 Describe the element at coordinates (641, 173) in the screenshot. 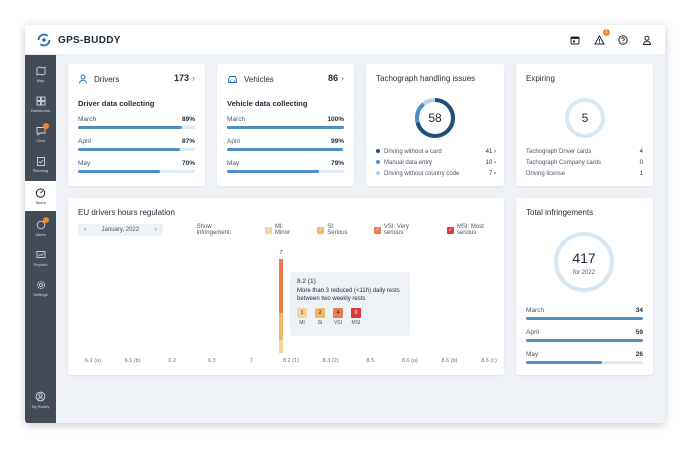

I see `list-item-value: 1` at that location.